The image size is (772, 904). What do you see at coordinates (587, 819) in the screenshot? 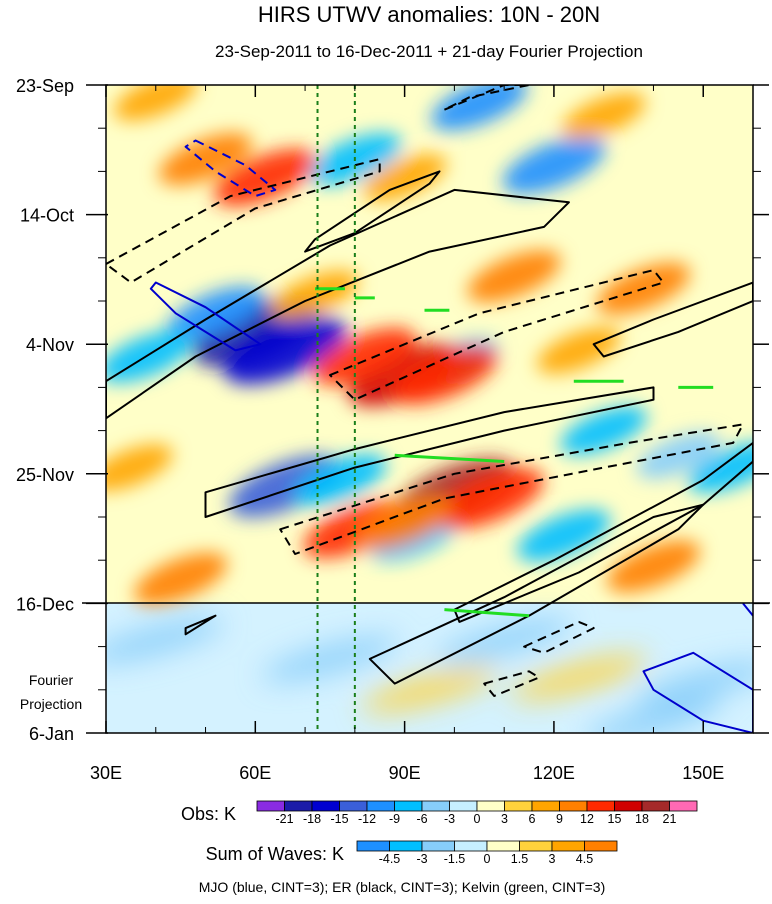
I see `legend-level: 12` at bounding box center [587, 819].